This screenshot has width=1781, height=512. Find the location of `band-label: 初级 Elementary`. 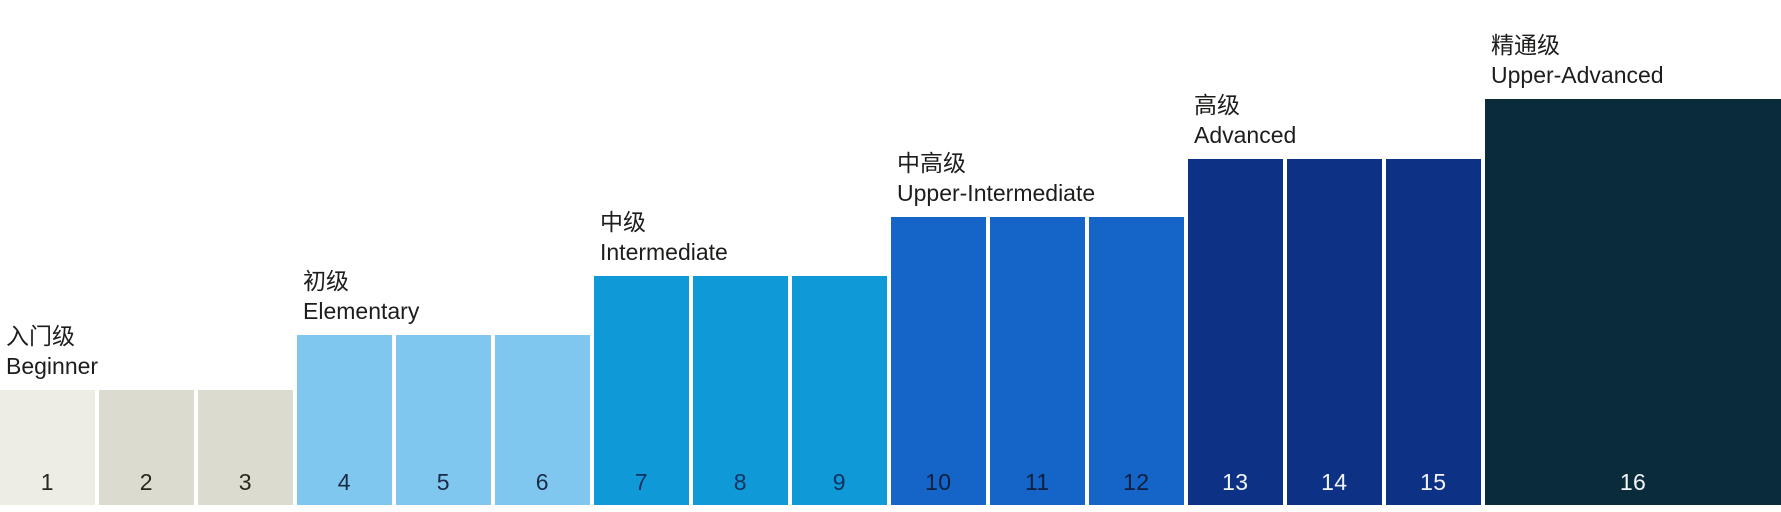

band-label: 初级 Elementary is located at coordinates (361, 296).